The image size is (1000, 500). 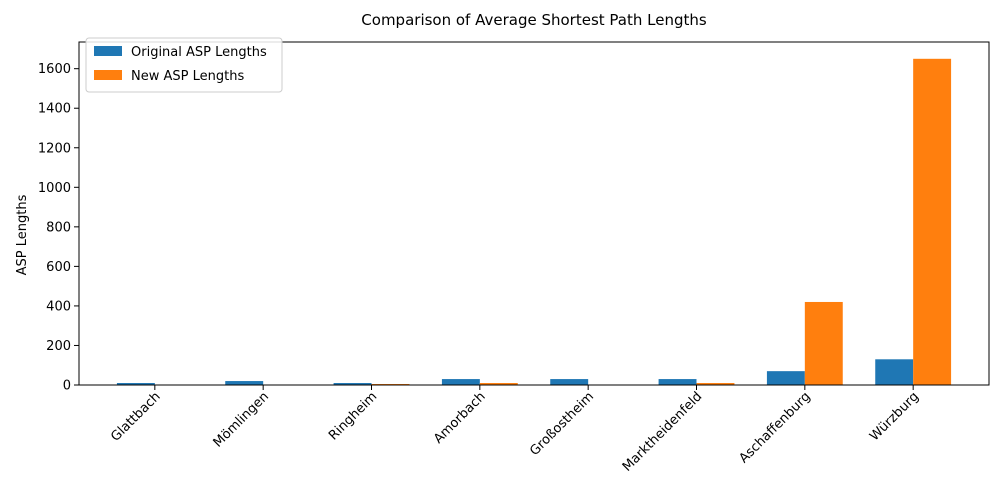 What do you see at coordinates (353, 416) in the screenshot?
I see `x-tick-label: Ringheim` at bounding box center [353, 416].